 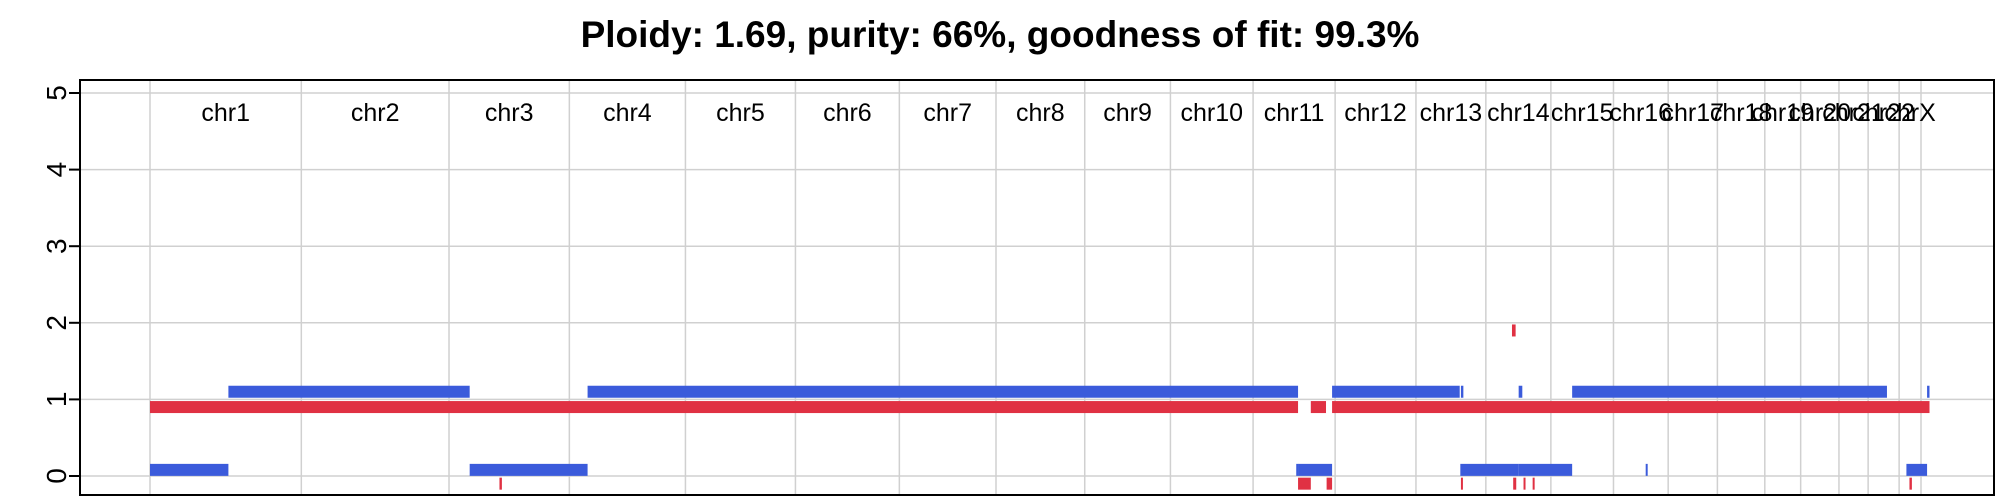 What do you see at coordinates (847, 113) in the screenshot?
I see `chrom-label-chr6: chr6` at bounding box center [847, 113].